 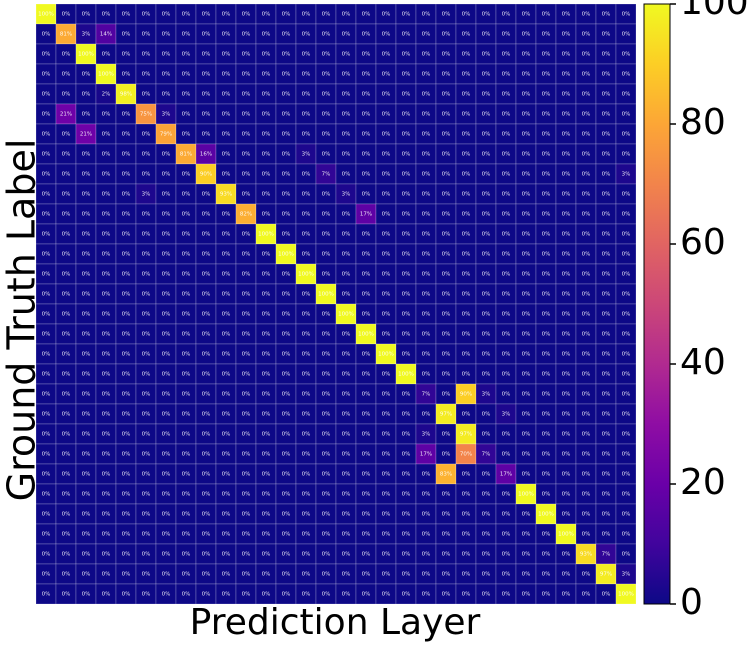 I want to click on cell-label: 3%, so click(x=486, y=395).